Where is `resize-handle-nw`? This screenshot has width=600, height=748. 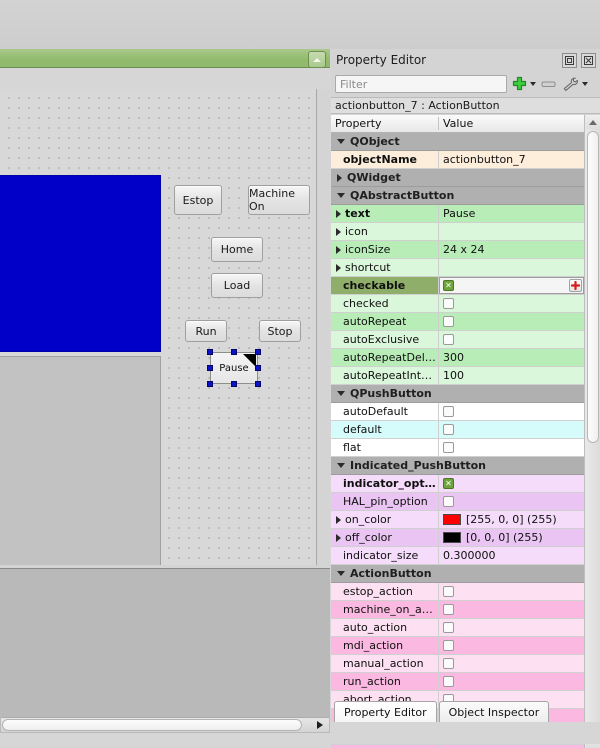
resize-handle-nw is located at coordinates (210, 352).